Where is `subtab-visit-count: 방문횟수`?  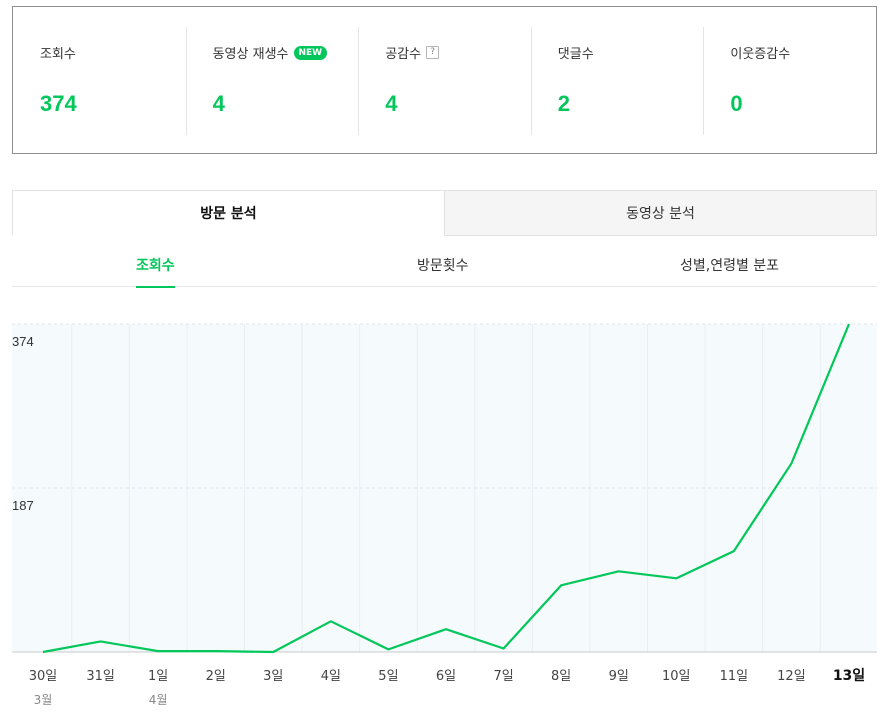
subtab-visit-count: 방문횟수 is located at coordinates (443, 266).